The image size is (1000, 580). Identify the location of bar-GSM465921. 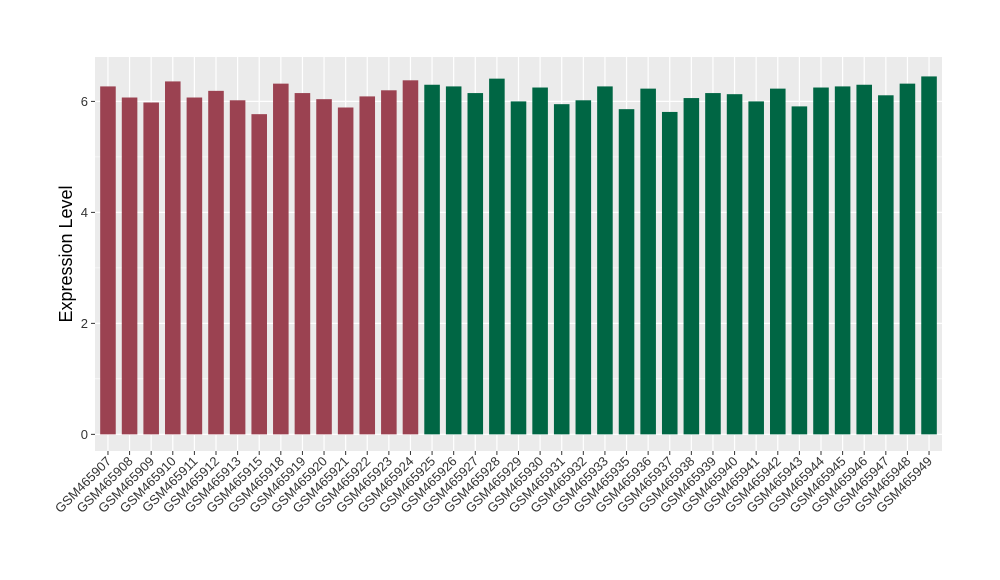
(345, 271).